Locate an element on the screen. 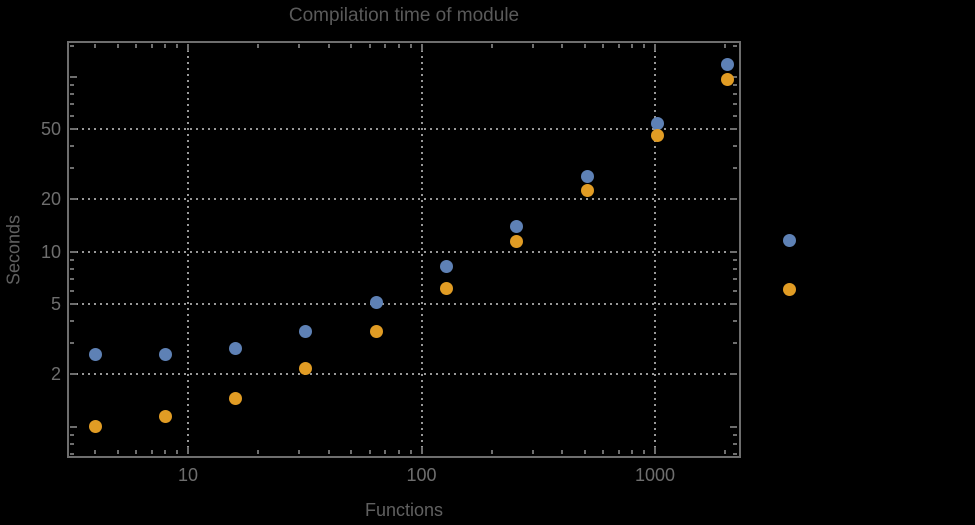 The width and height of the screenshot is (975, 525). x-tick-label-10: 10 is located at coordinates (188, 475).